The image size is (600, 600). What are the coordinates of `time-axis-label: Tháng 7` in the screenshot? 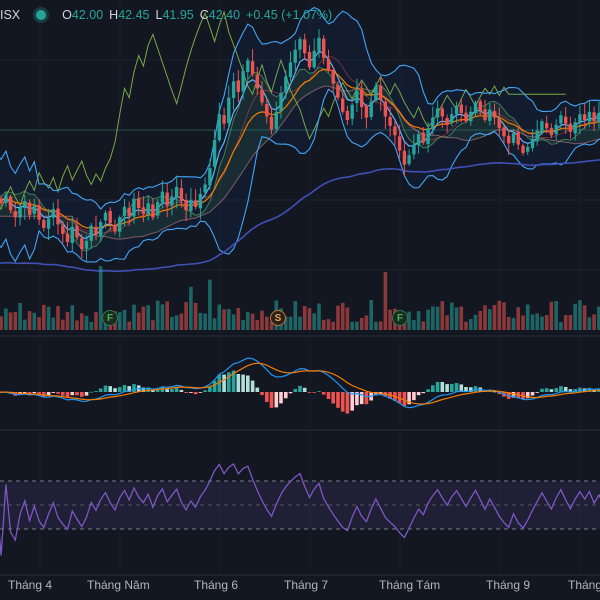 It's located at (306, 585).